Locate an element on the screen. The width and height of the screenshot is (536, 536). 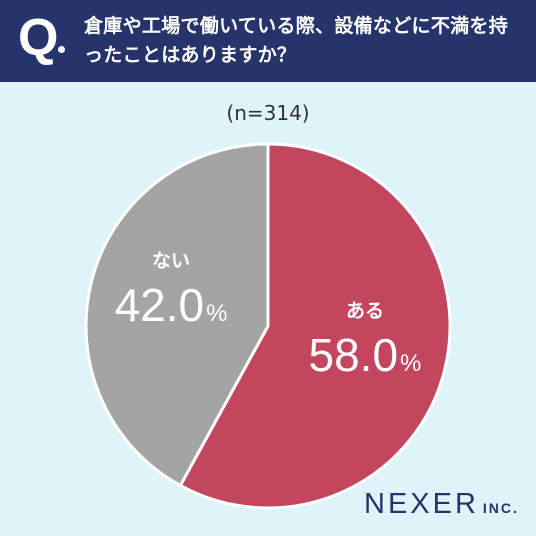
brand-logo: NEXER INC. is located at coordinates (441, 504).